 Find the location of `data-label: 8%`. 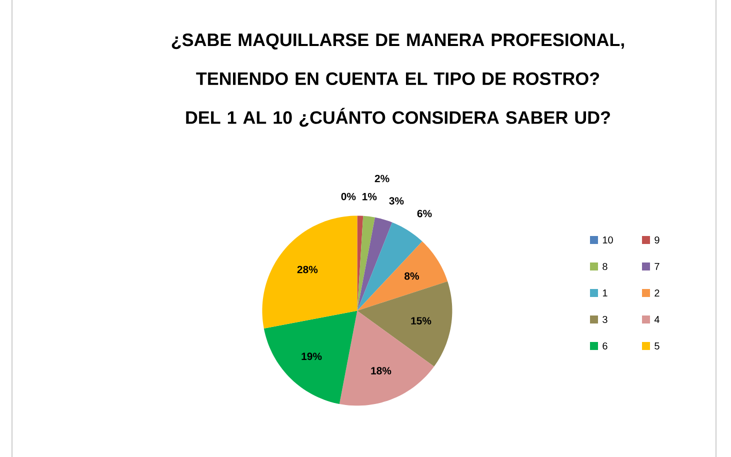

data-label: 8% is located at coordinates (412, 276).